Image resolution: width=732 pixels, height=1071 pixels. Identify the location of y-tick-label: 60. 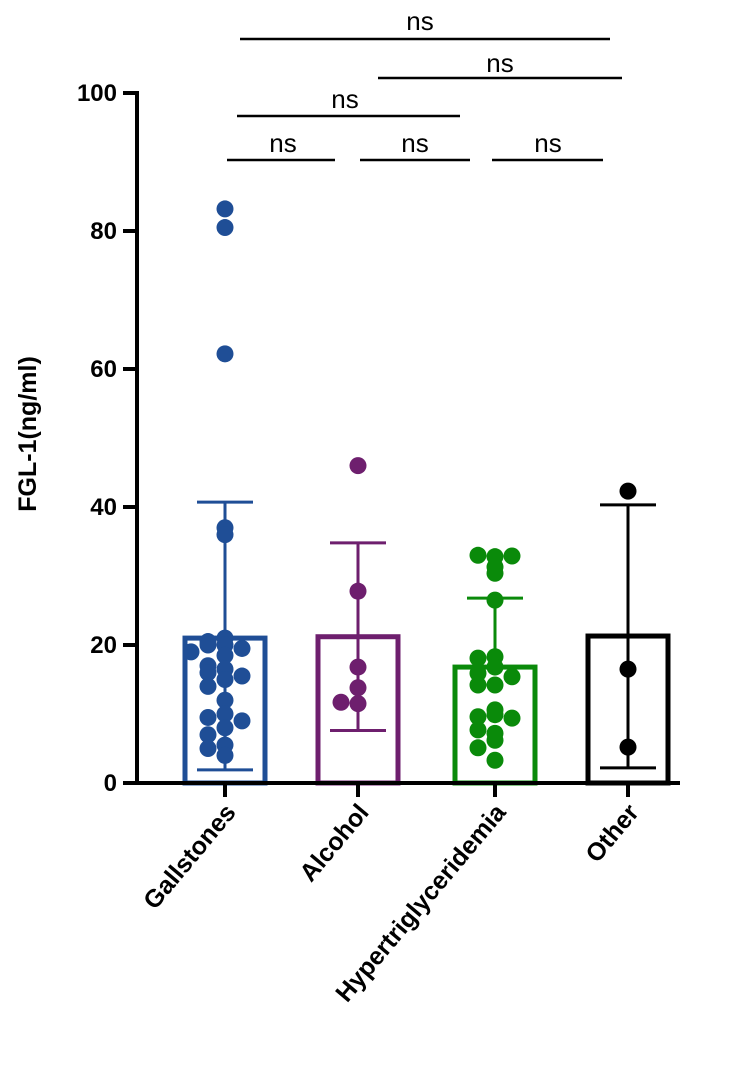
(103, 369).